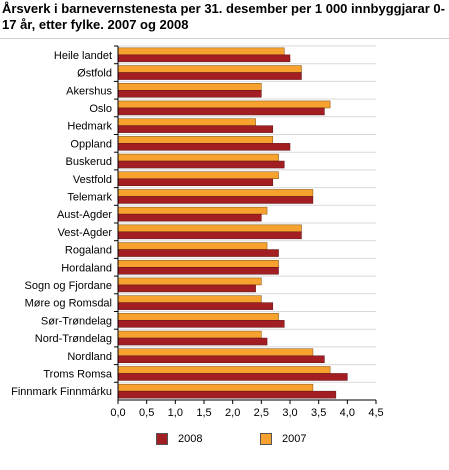 This screenshot has height=470, width=449. I want to click on category-label: Oppland, so click(91, 144).